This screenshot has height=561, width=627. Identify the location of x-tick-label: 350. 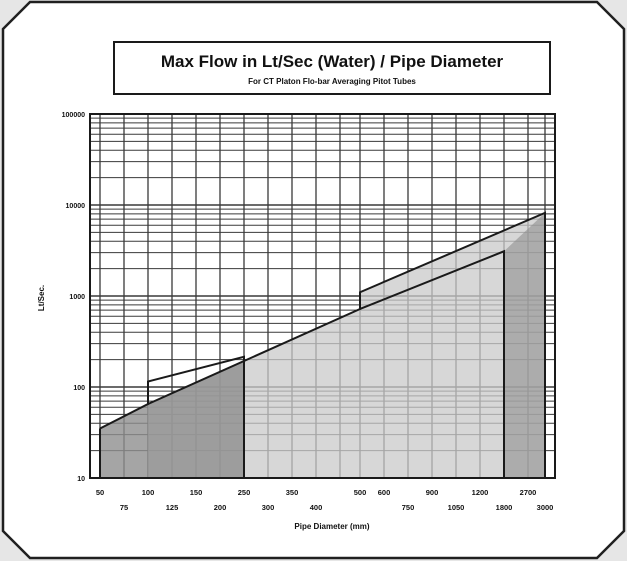
(292, 492).